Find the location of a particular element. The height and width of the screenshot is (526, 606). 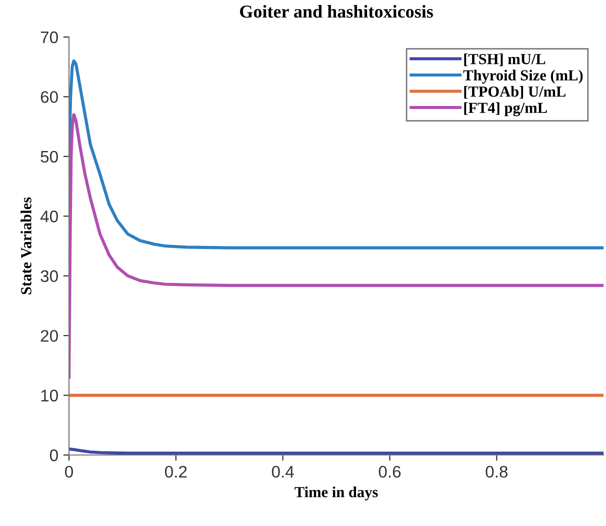

chart-title: Goiter and hashitoxicosis is located at coordinates (336, 11).